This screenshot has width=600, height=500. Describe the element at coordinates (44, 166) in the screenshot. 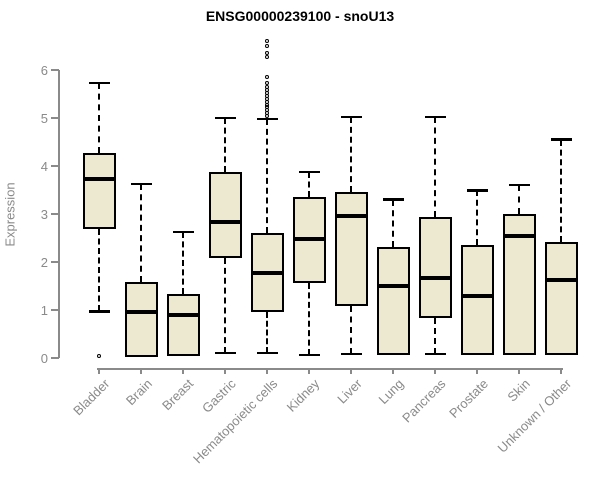

I see `y-tick-label: 4` at that location.